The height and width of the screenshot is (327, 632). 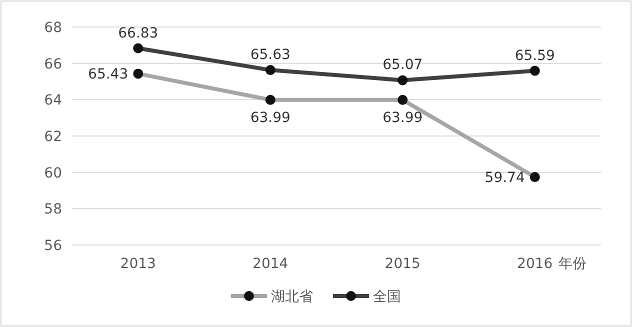 I want to click on data-label: 66.83, so click(x=138, y=33).